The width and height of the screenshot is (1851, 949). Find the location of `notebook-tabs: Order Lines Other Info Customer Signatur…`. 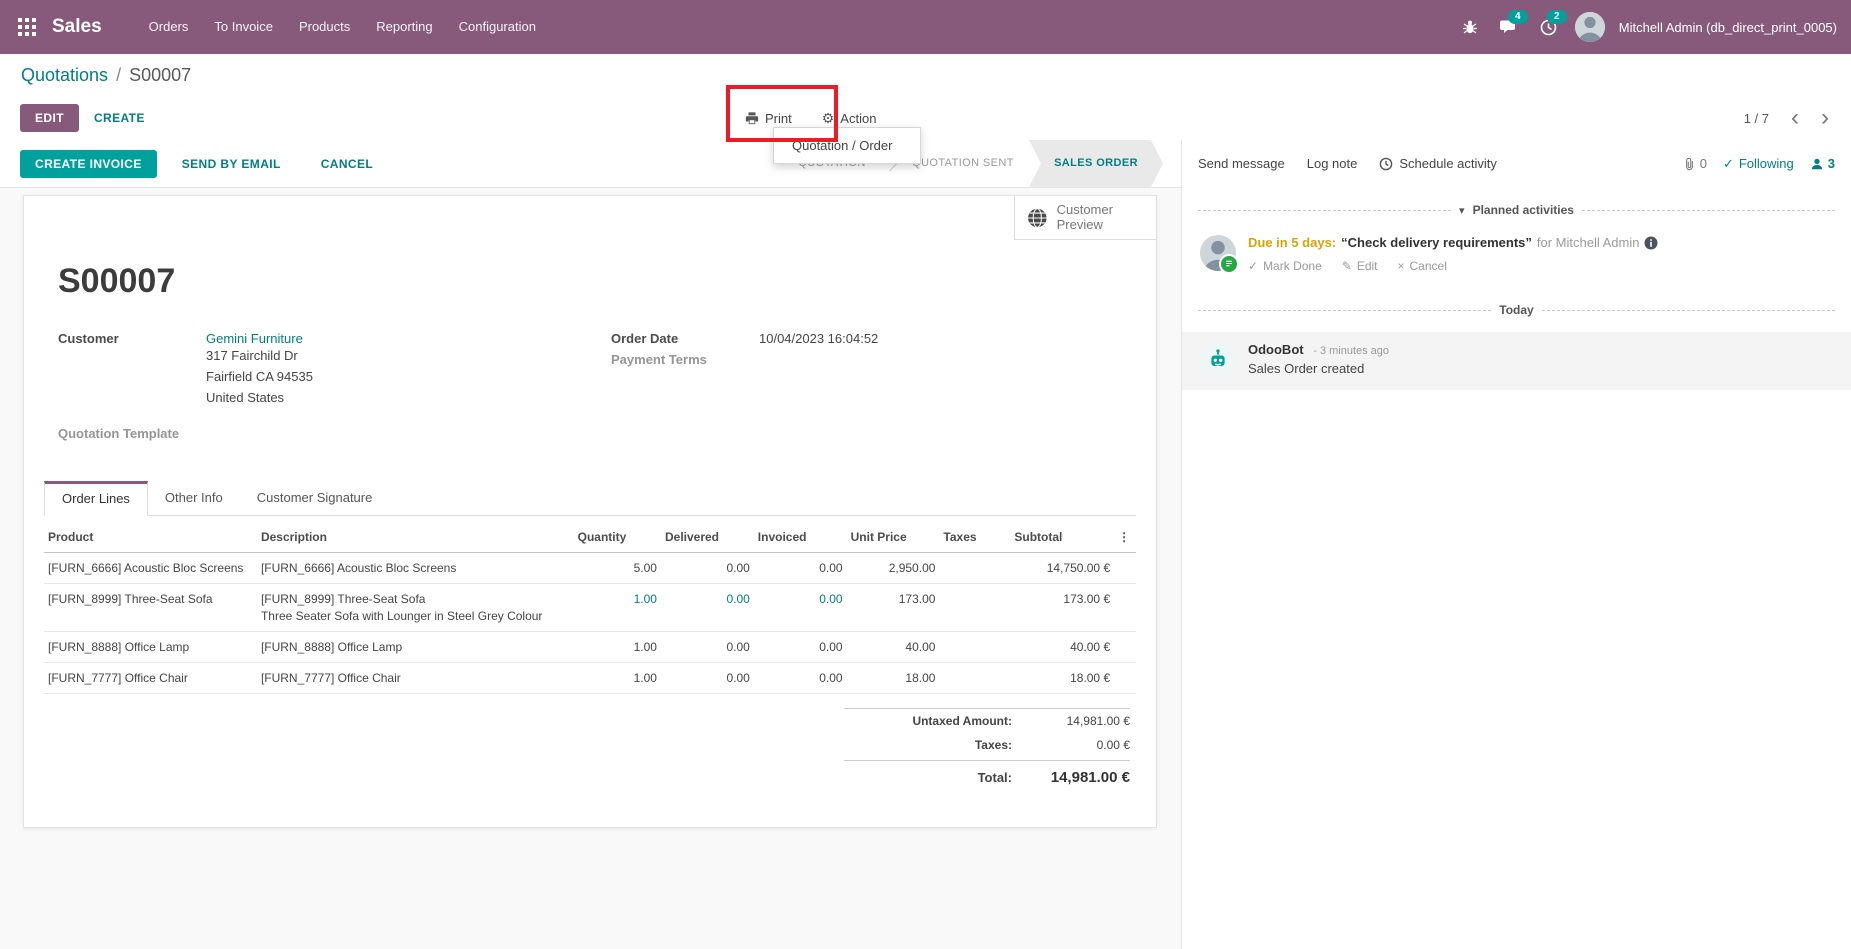

notebook-tabs: Order Lines Other Info Customer Signatur… is located at coordinates (590, 499).